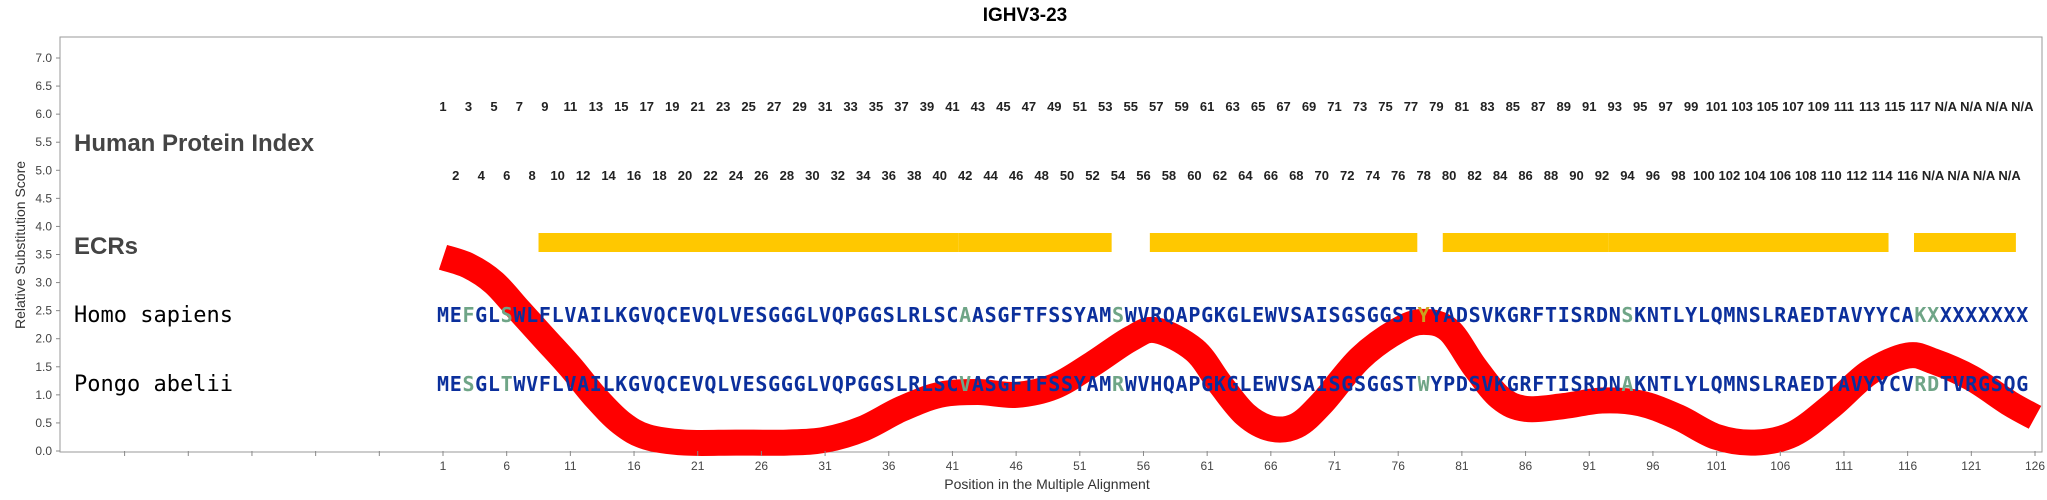 The image size is (2047, 500). Describe the element at coordinates (1194, 315) in the screenshot. I see `sequence-residue: P` at that location.